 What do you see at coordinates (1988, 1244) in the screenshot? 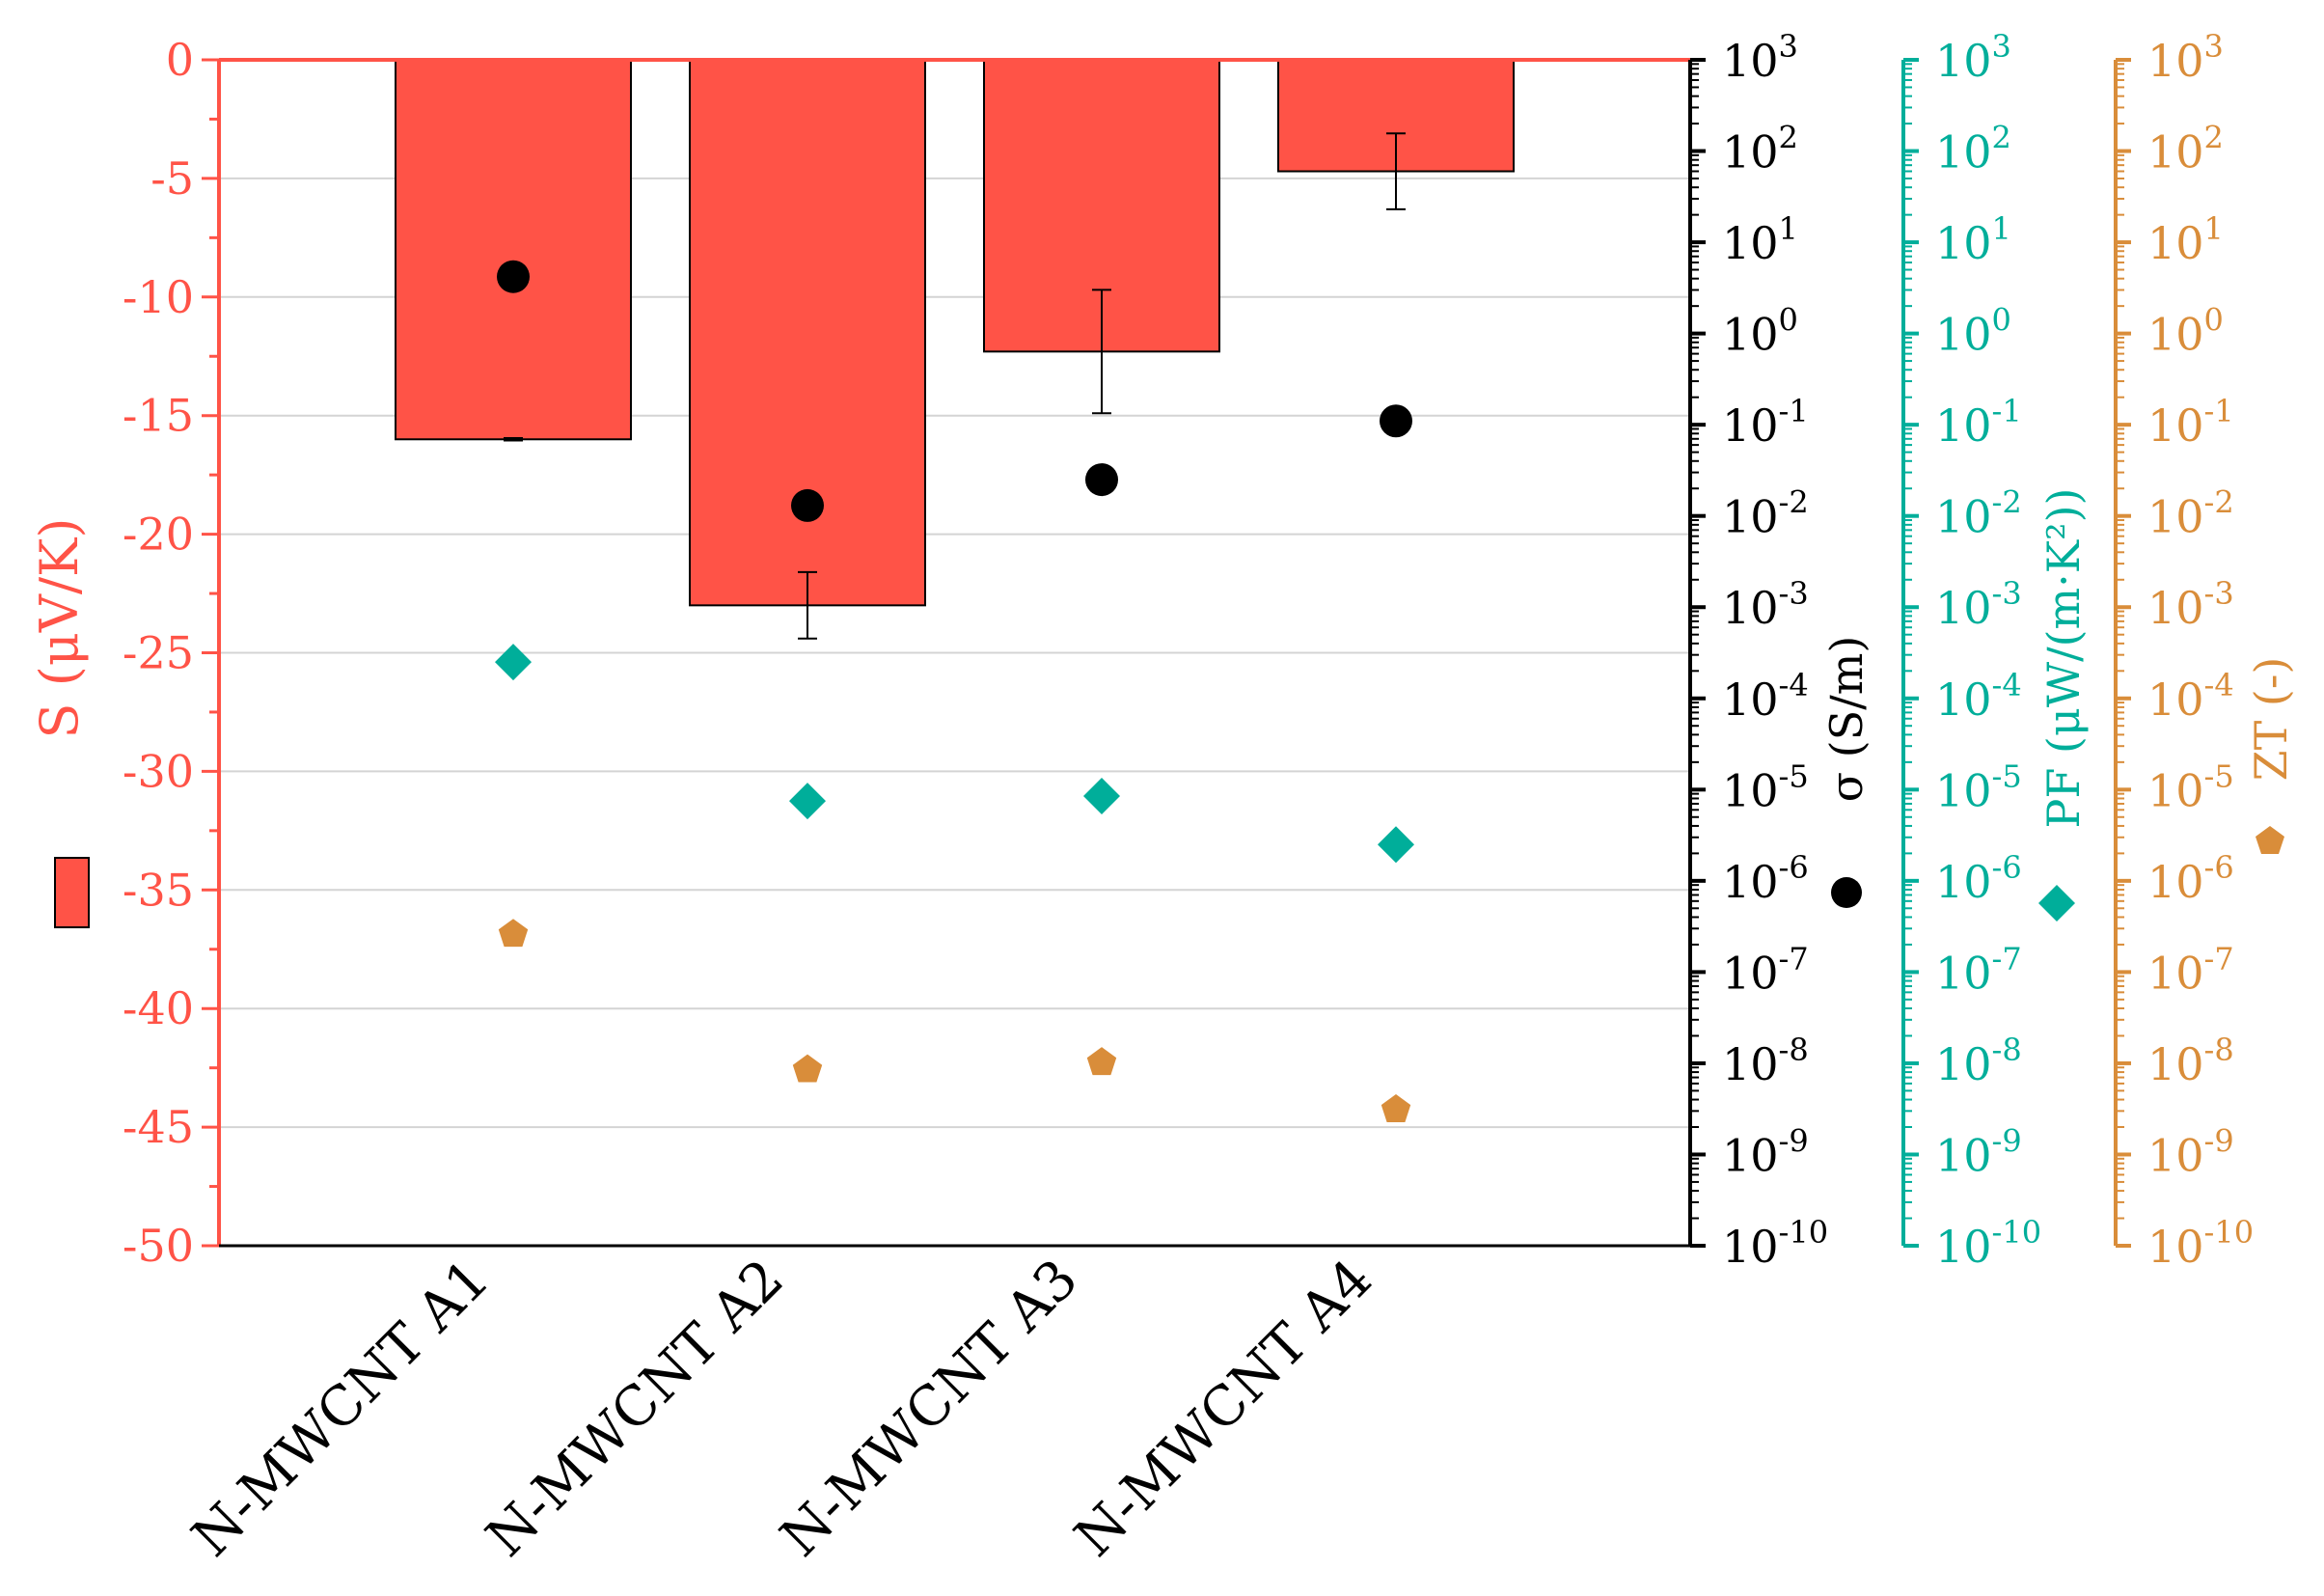
I see `pf-tick-label: 10⁻¹⁰` at bounding box center [1988, 1244].